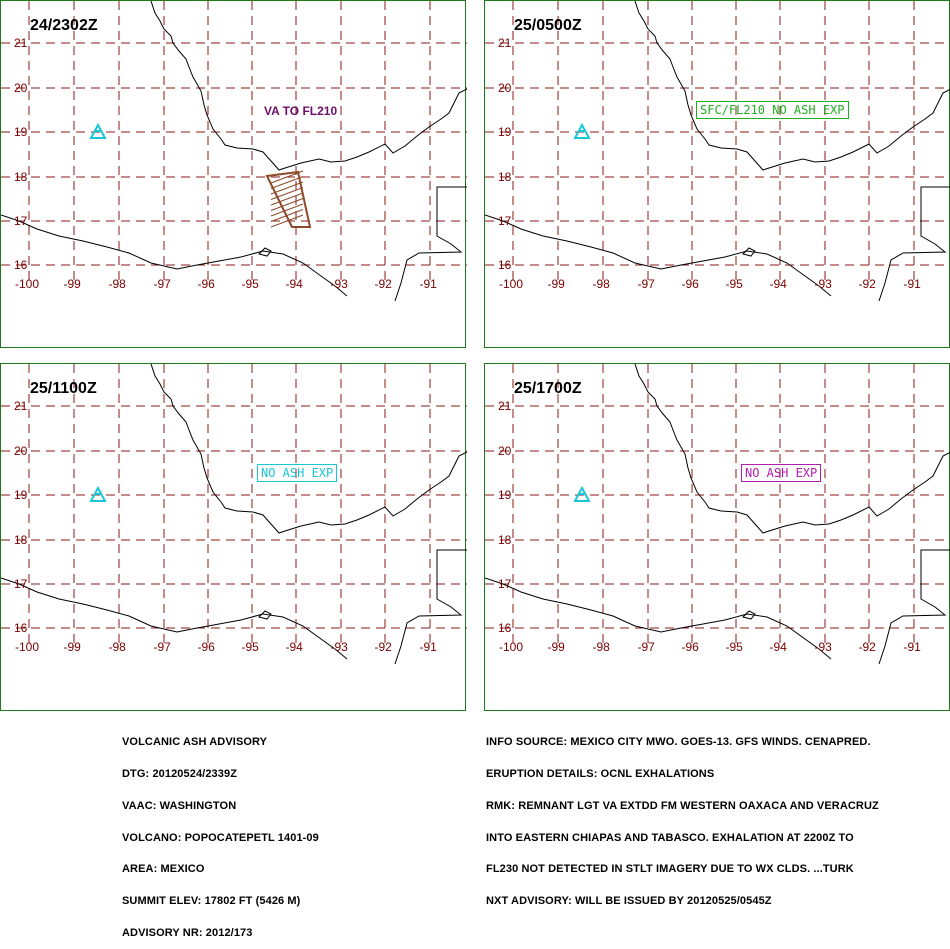  I want to click on panel-time: 25/1700Z, so click(548, 388).